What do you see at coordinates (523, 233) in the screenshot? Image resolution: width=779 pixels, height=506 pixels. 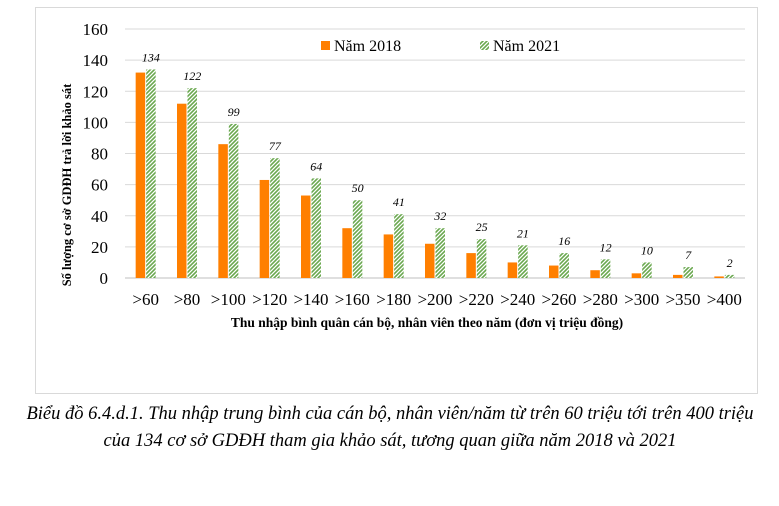 I see `data-label-2021: 21` at bounding box center [523, 233].